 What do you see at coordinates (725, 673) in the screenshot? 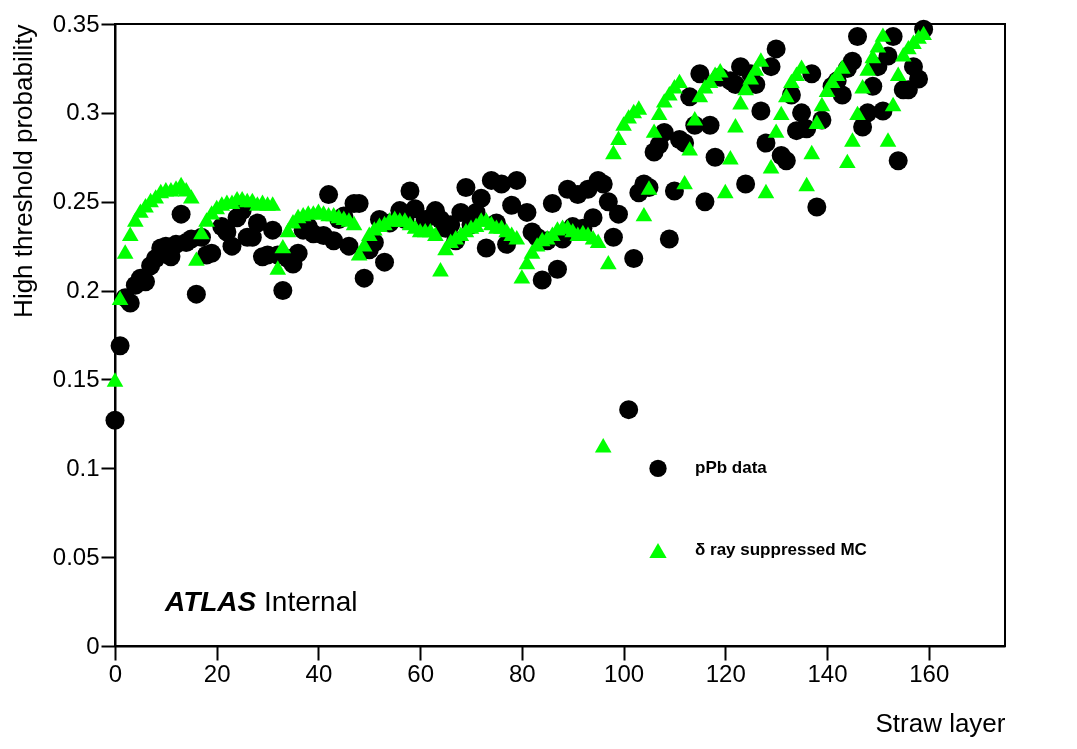
I see `x-tick-label: 120` at bounding box center [725, 673].